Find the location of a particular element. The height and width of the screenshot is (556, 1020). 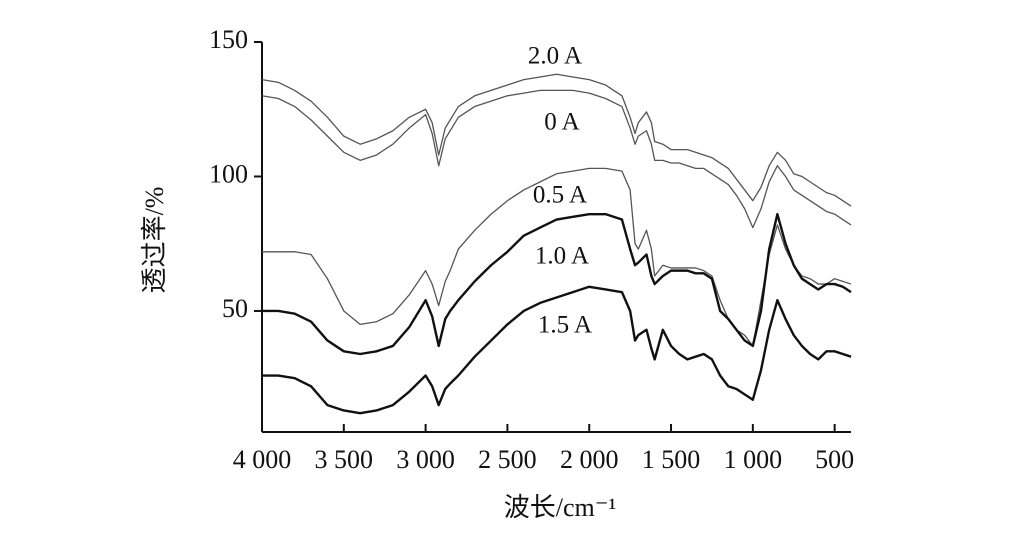

y-tick-label: 50 is located at coordinates (235, 308).